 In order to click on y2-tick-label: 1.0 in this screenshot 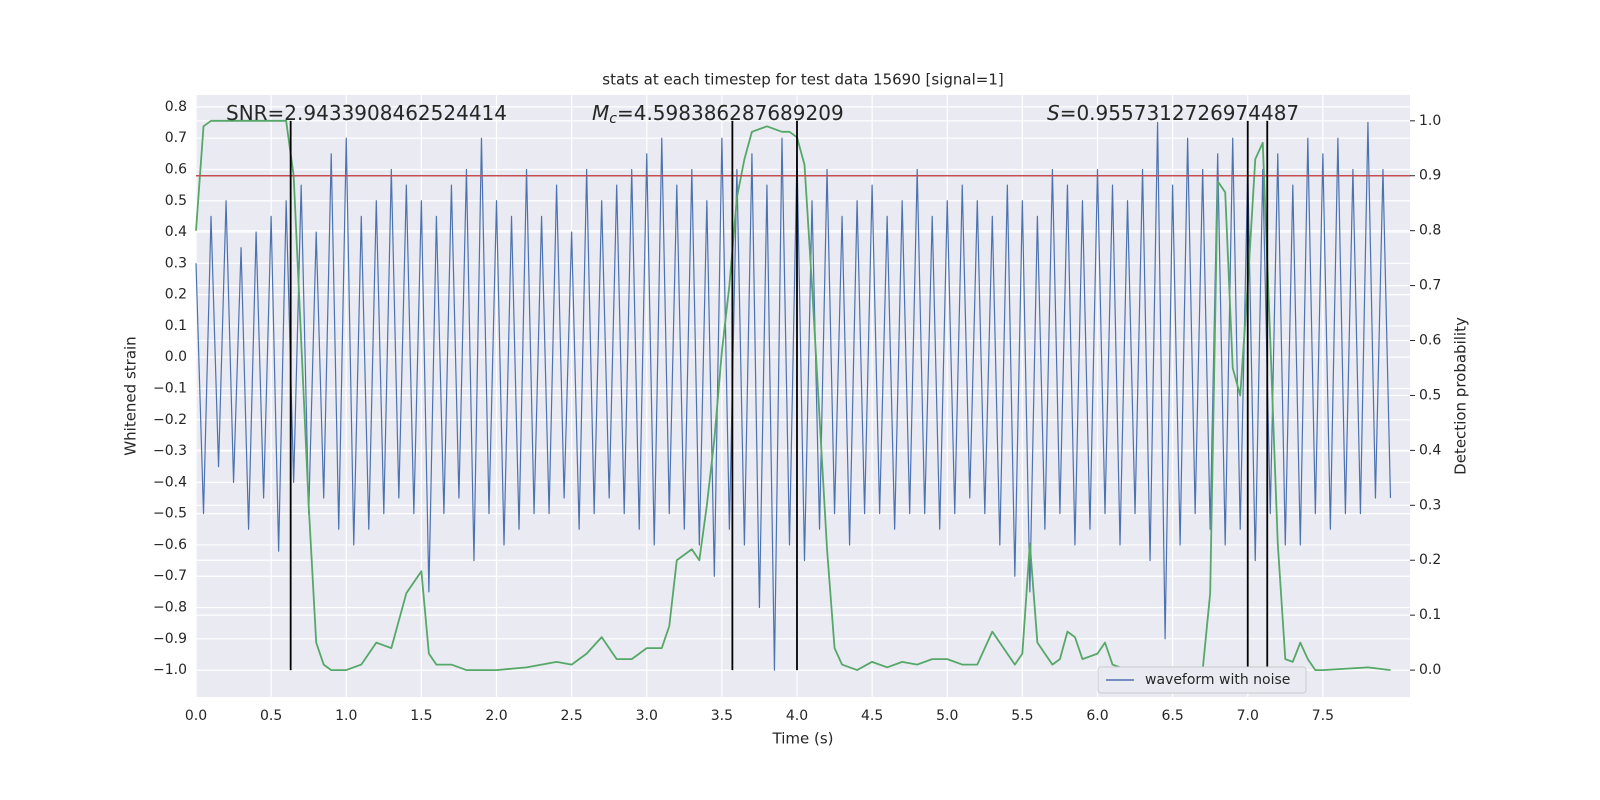, I will do `click(1430, 121)`.